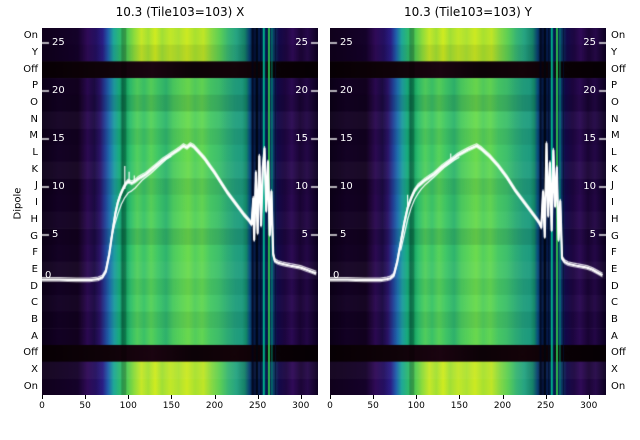 Image resolution: width=640 pixels, height=440 pixels. Describe the element at coordinates (35, 153) in the screenshot. I see `dipole-row-label-left: L` at that location.